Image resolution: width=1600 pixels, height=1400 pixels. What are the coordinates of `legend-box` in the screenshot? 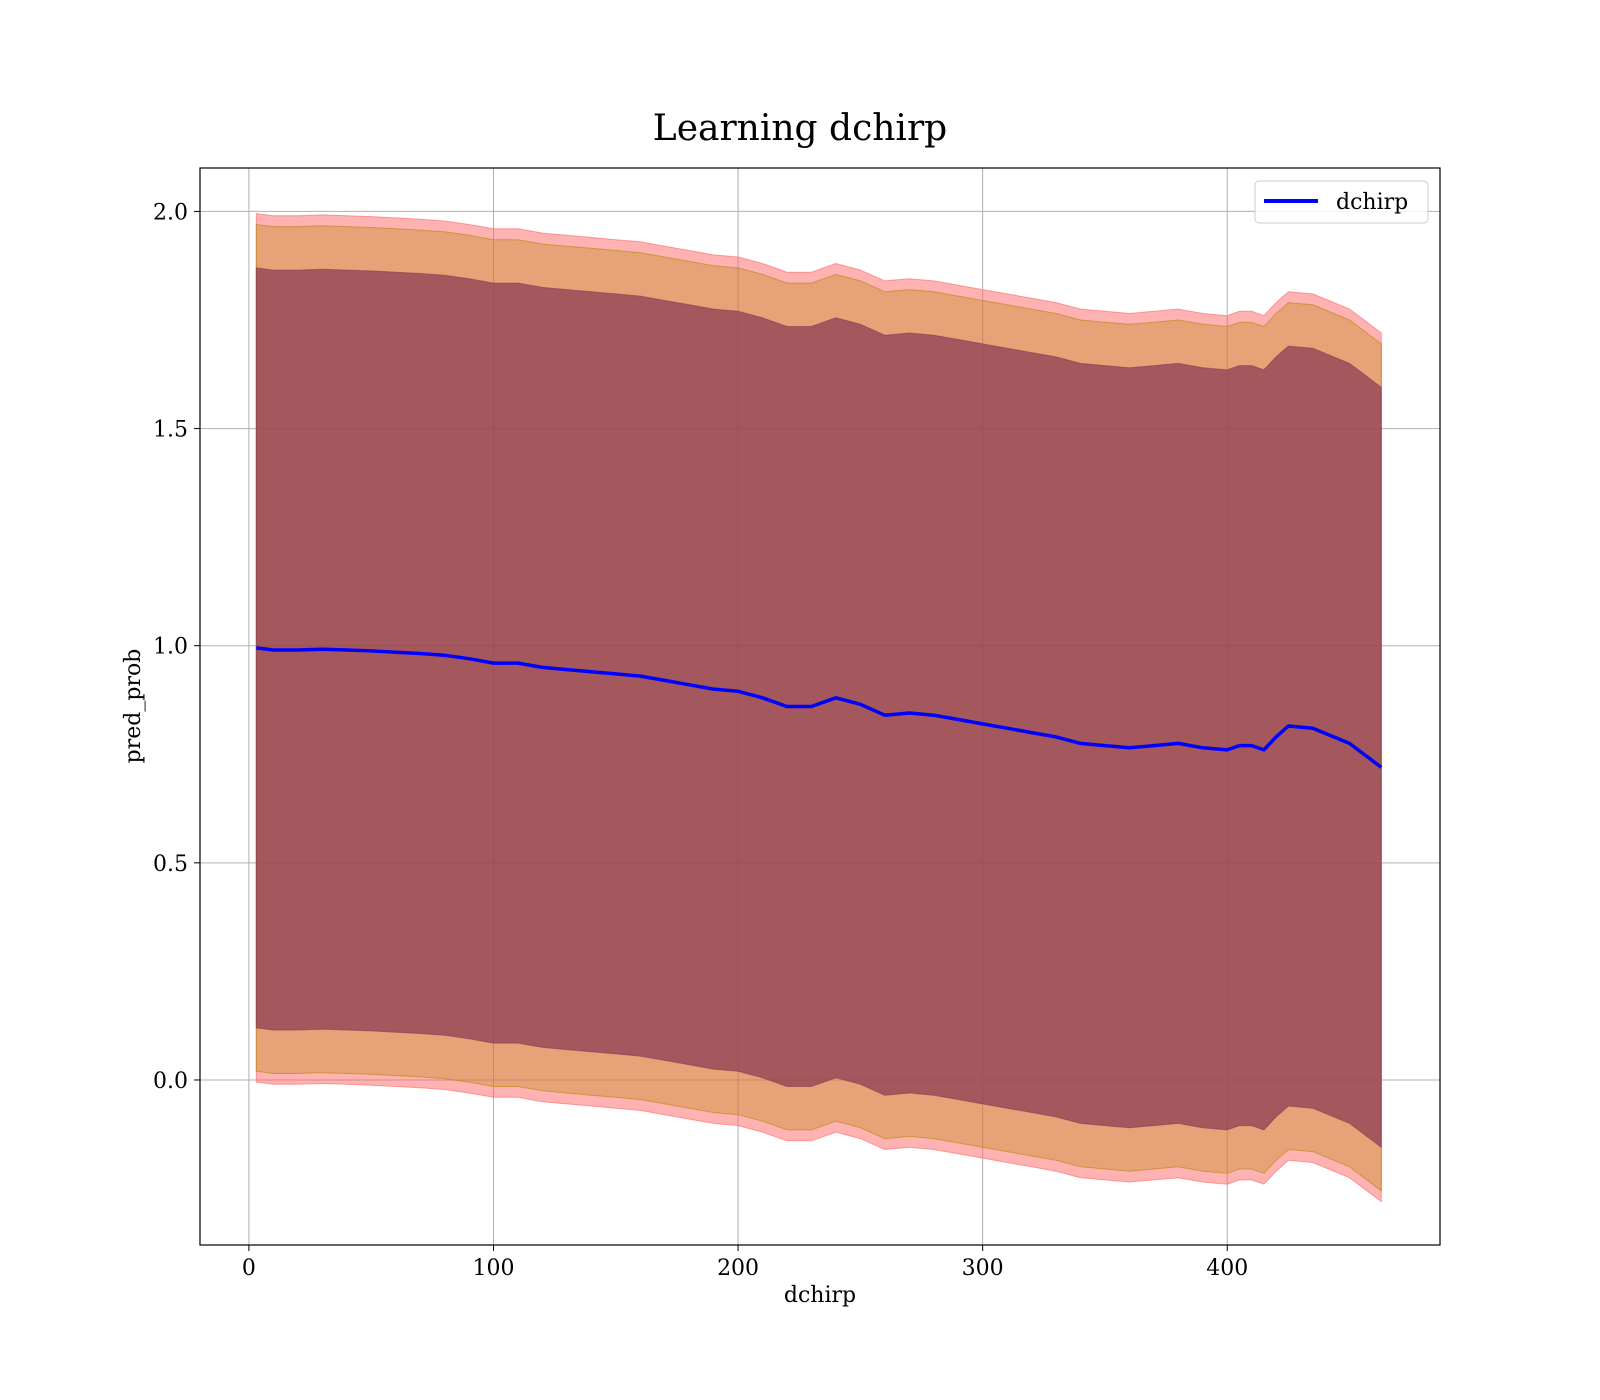 It's located at (1341, 202).